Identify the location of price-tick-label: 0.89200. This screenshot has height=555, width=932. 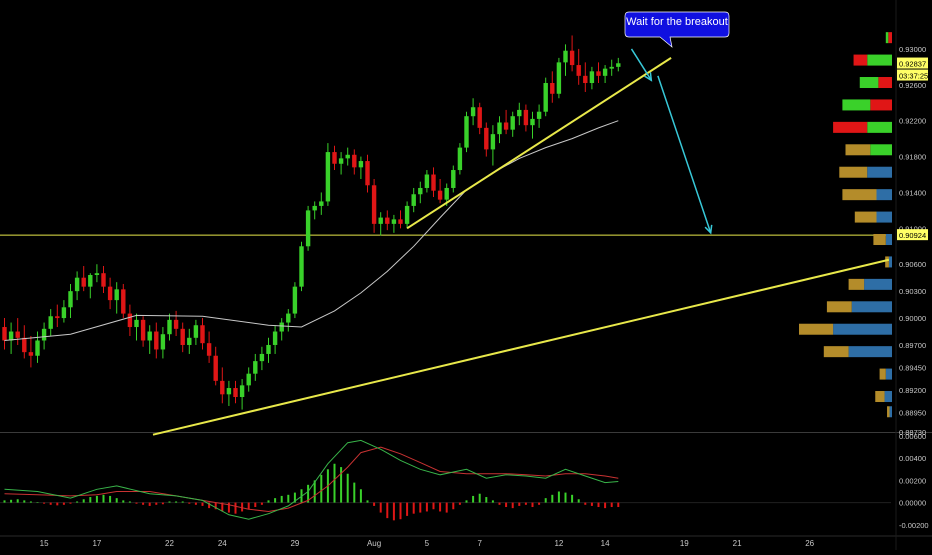
(912, 390).